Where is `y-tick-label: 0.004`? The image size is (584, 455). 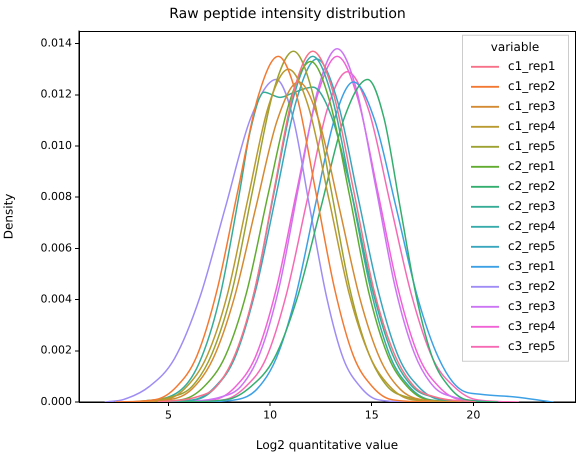 y-tick-label: 0.004 is located at coordinates (56, 299).